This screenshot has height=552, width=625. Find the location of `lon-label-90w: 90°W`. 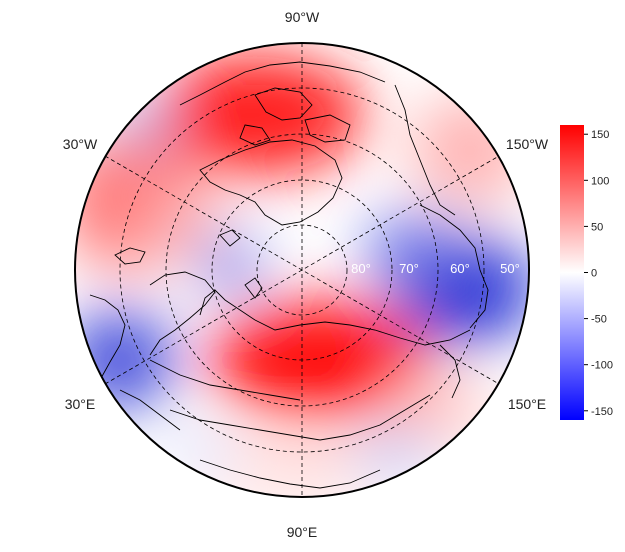

lon-label-90w: 90°W is located at coordinates (302, 17).